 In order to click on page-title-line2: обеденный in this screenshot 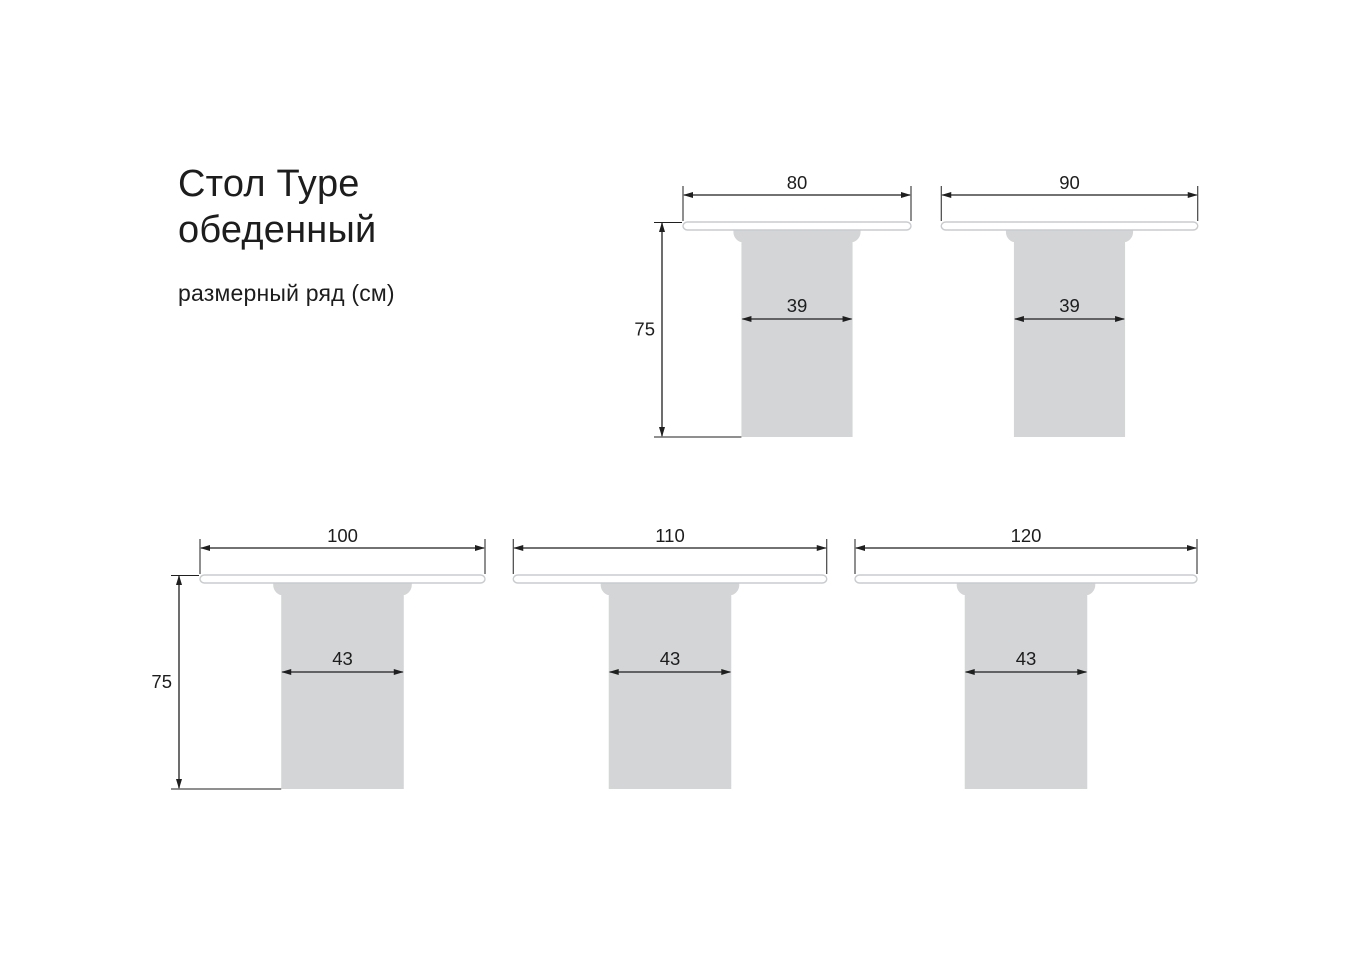, I will do `click(277, 229)`.